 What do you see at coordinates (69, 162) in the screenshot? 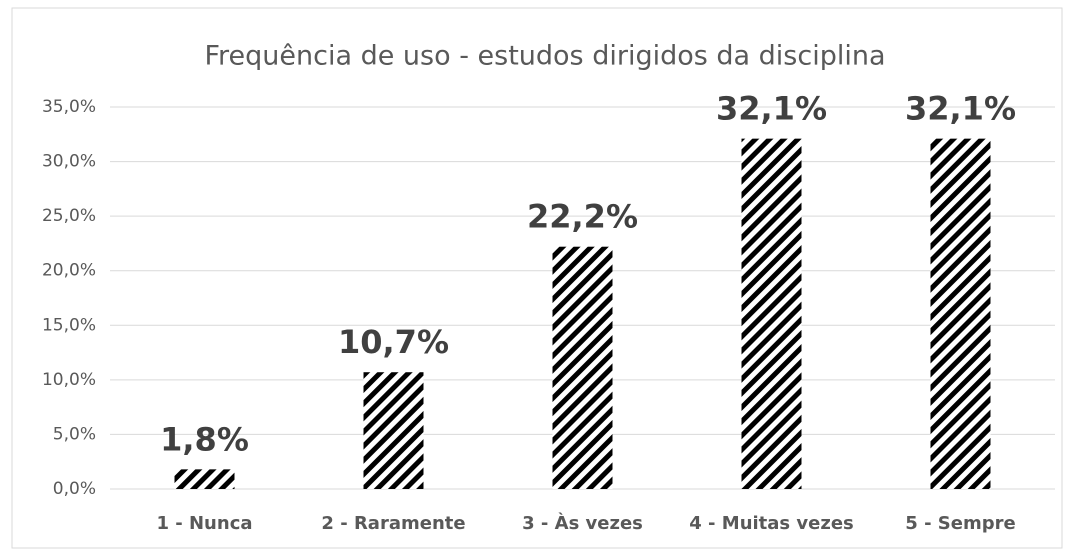
I see `y-tick-label: 30,0%` at bounding box center [69, 162].